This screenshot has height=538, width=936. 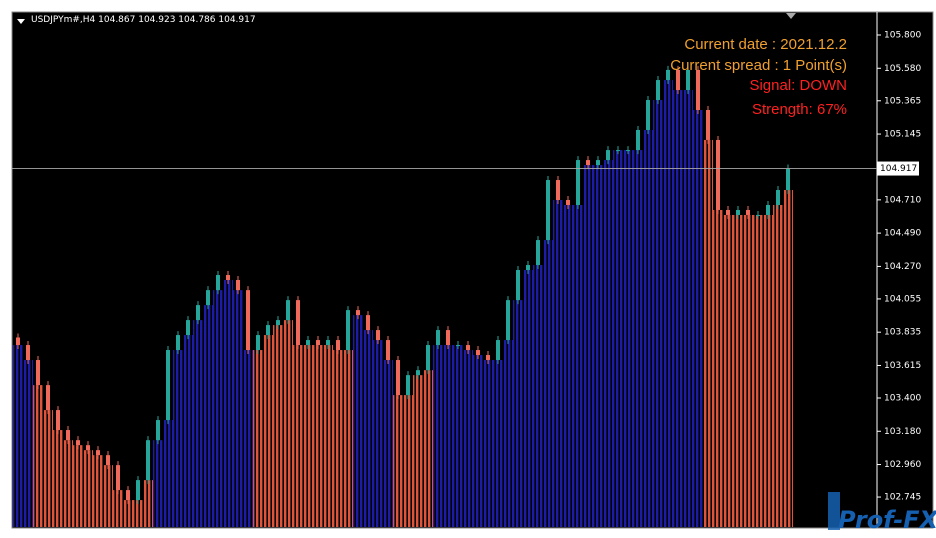 I want to click on y-tick-label: 104.490, so click(x=902, y=234).